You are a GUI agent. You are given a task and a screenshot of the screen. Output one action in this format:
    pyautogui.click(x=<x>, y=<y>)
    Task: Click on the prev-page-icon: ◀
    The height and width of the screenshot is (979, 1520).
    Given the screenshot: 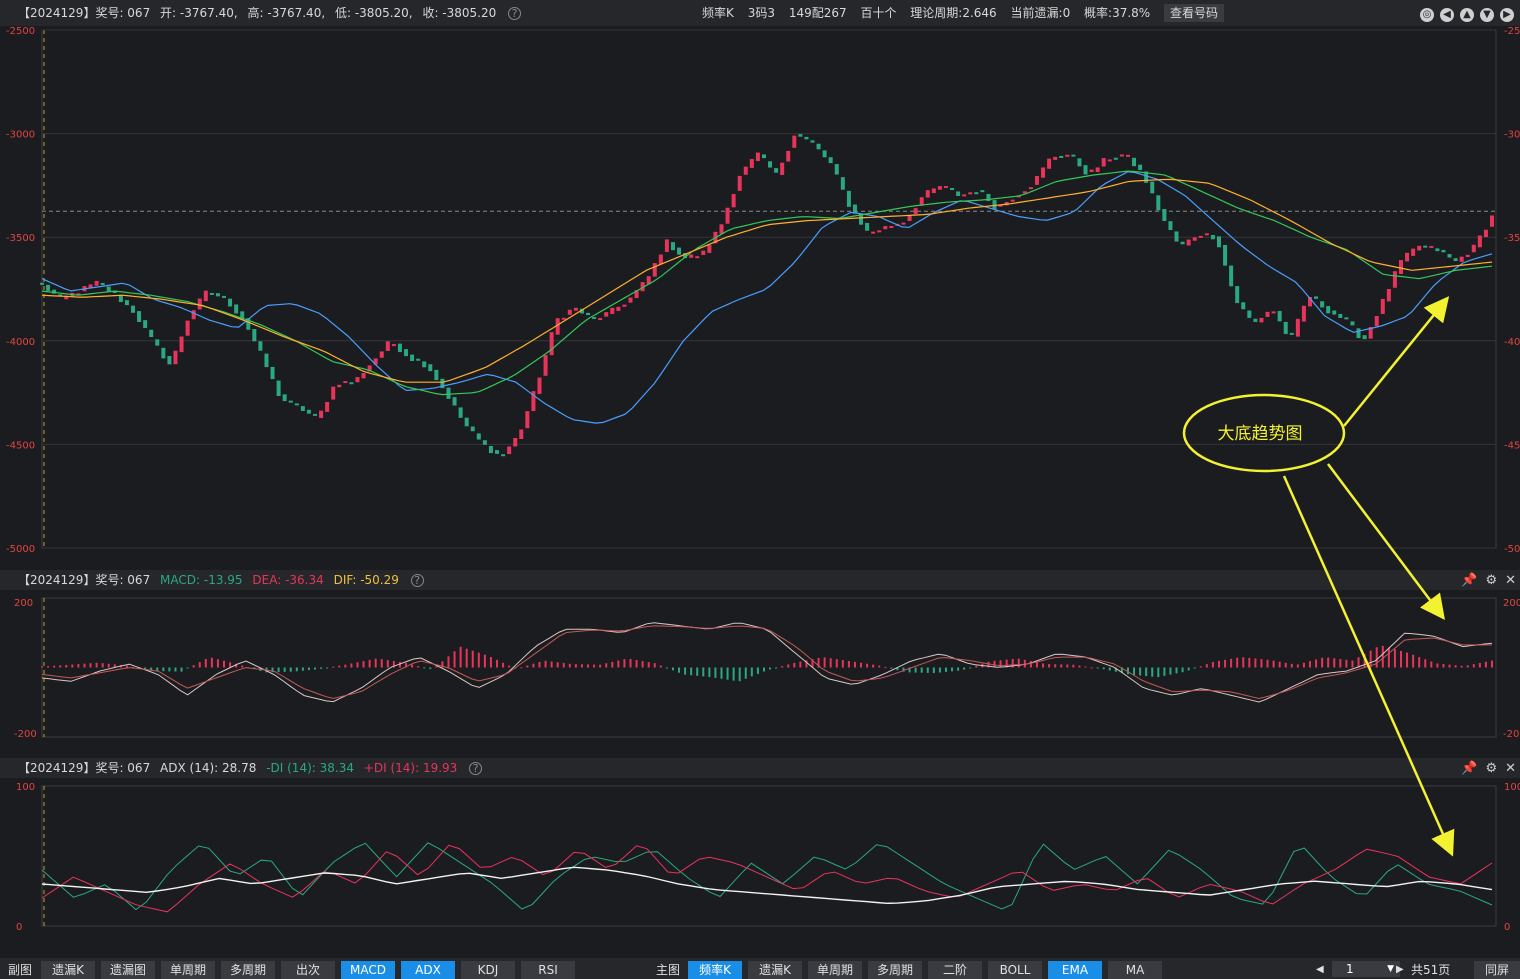 What is the action you would take?
    pyautogui.click(x=1320, y=969)
    